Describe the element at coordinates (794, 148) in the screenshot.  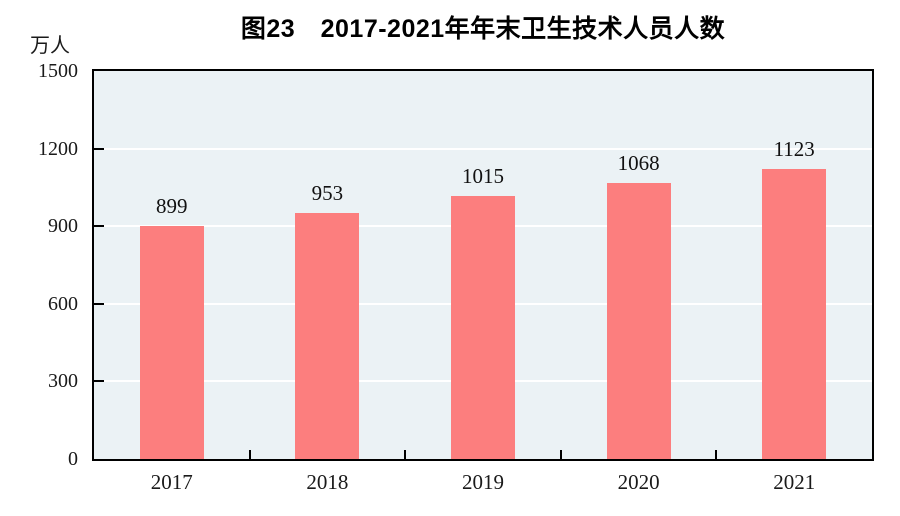
I see `bar-value-label: 1123` at that location.